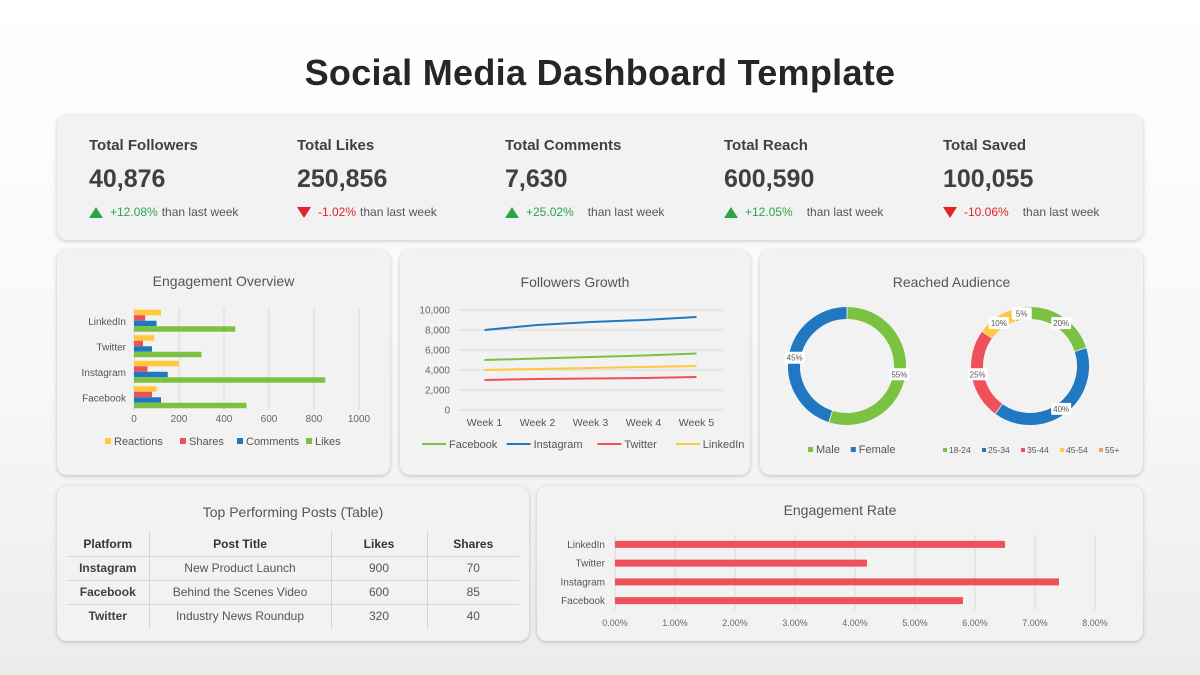  I want to click on table-cell: 900, so click(378, 568).